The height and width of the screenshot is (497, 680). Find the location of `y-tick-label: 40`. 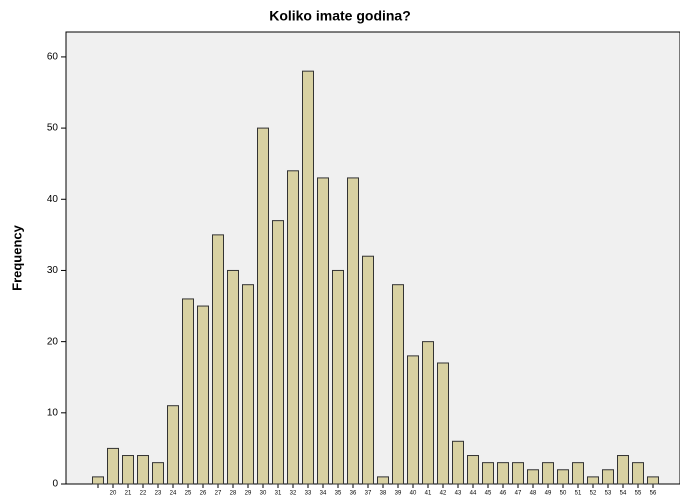

y-tick-label: 40 is located at coordinates (53, 199).